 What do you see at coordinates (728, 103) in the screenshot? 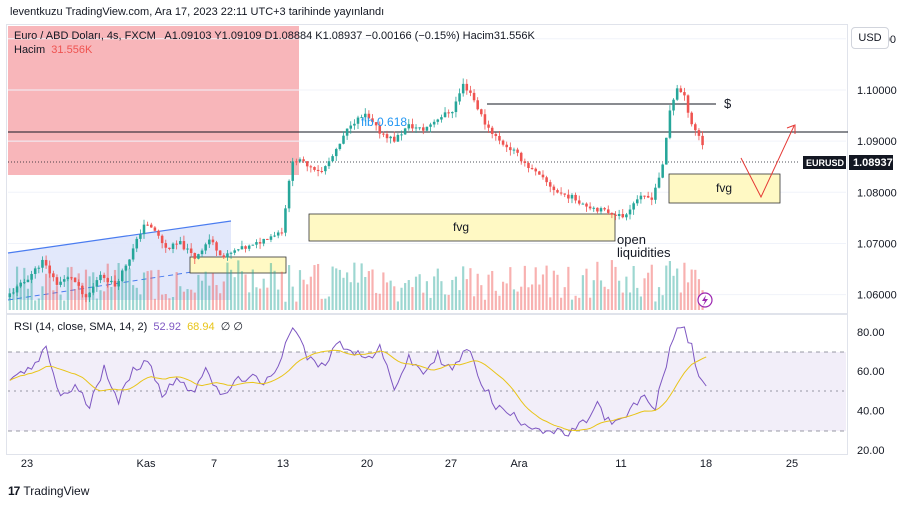
I see `dollar-label: $` at bounding box center [728, 103].